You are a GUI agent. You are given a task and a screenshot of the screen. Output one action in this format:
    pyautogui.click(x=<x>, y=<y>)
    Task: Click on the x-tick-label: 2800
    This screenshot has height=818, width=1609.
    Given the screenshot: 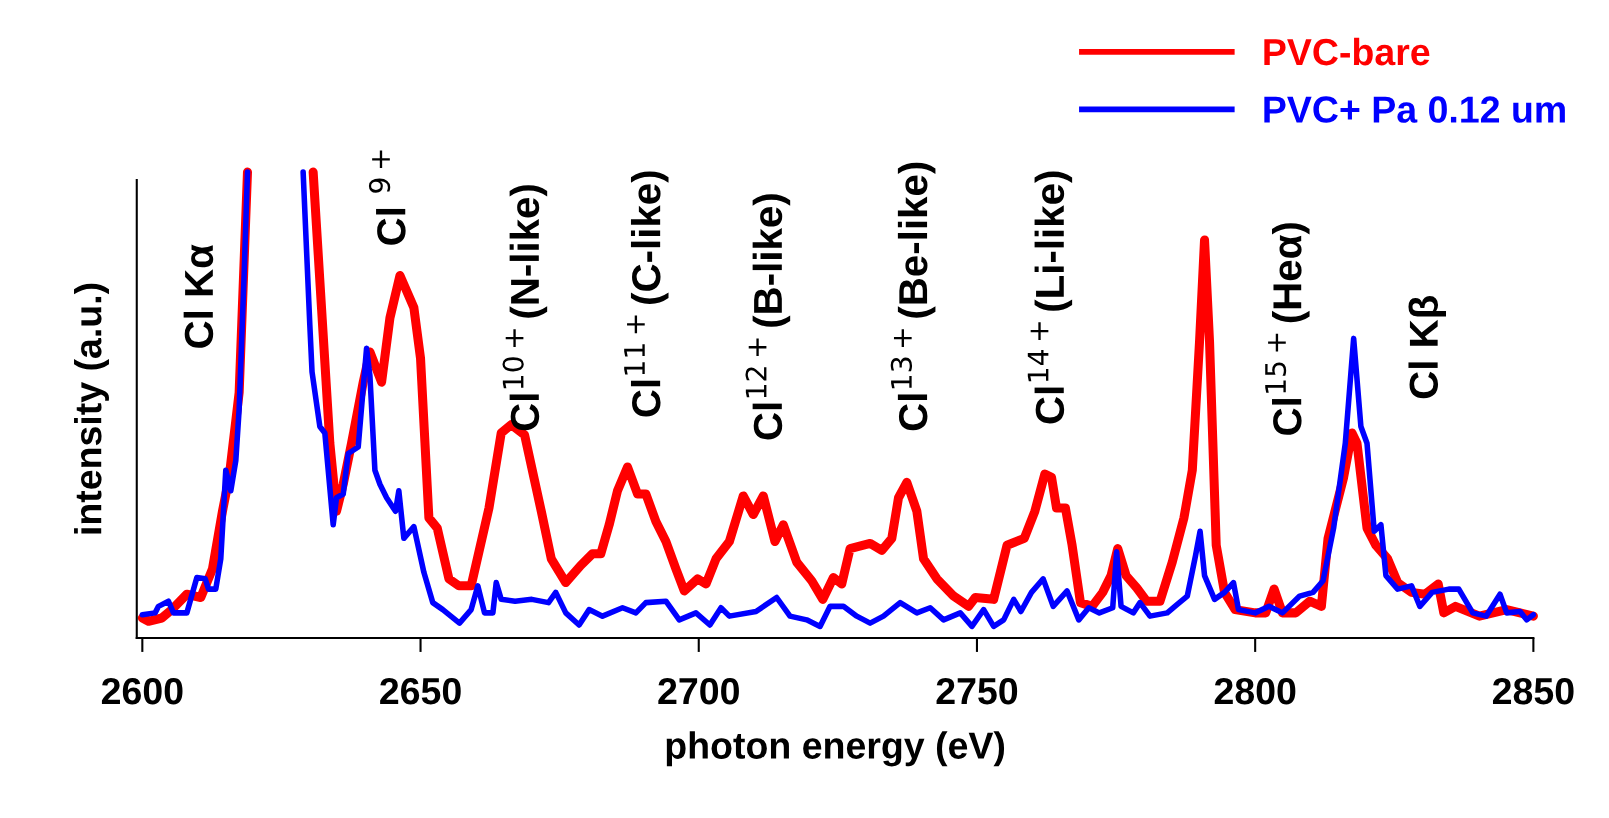 What is the action you would take?
    pyautogui.click(x=1255, y=691)
    